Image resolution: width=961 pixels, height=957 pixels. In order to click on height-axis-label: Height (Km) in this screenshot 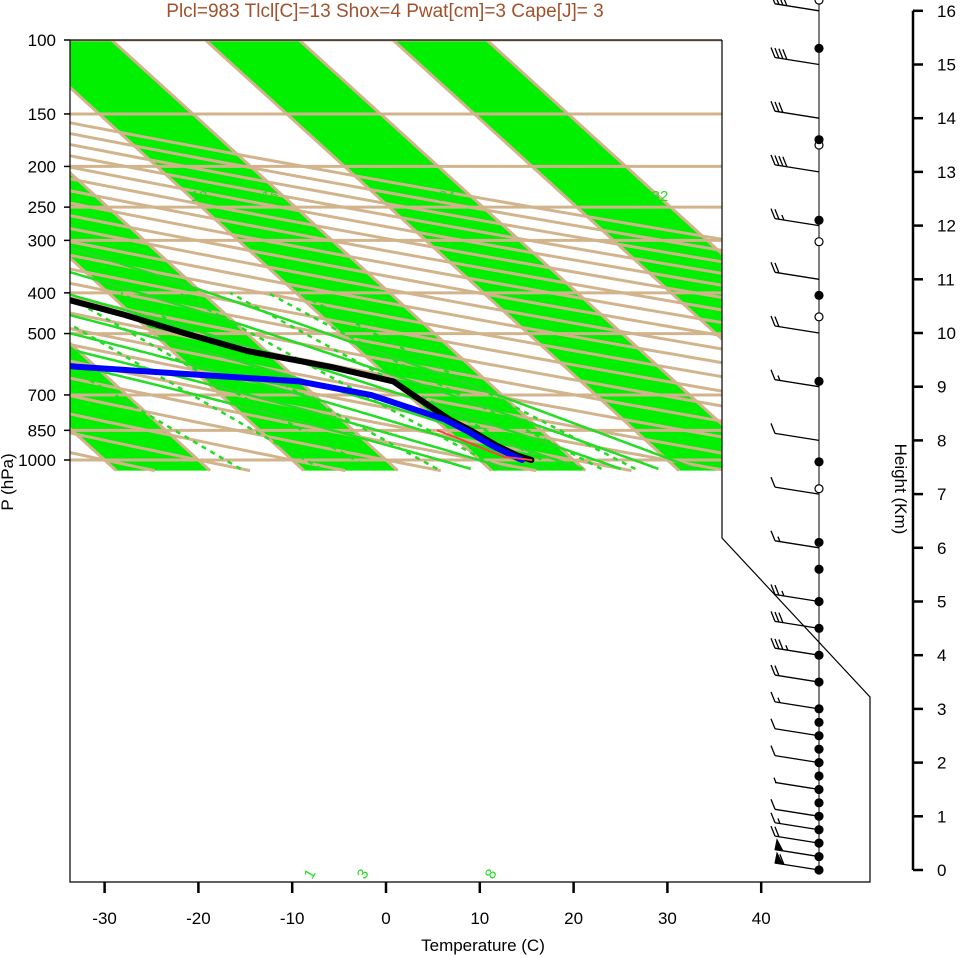, I will do `click(900, 489)`.